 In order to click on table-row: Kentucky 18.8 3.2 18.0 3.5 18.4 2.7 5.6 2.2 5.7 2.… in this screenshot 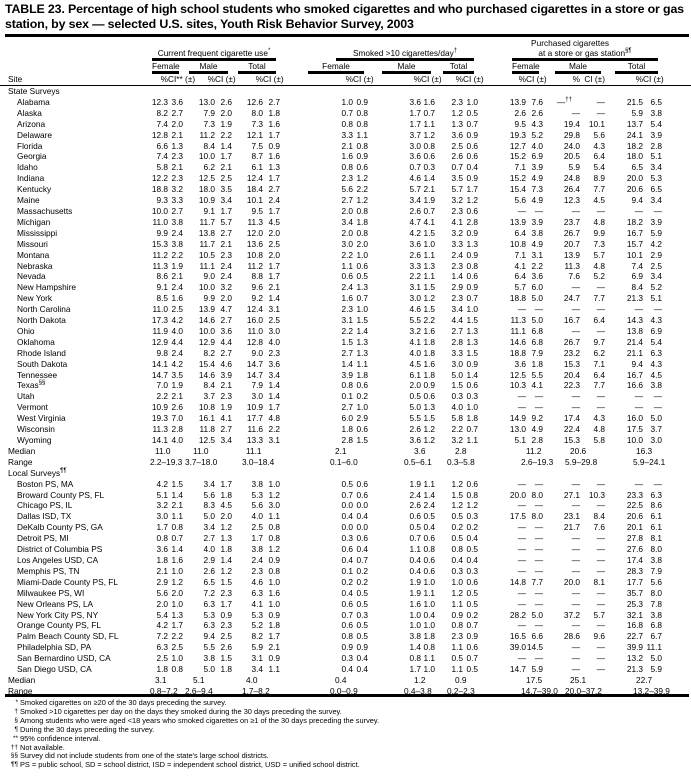, I will do `click(345, 189)`.